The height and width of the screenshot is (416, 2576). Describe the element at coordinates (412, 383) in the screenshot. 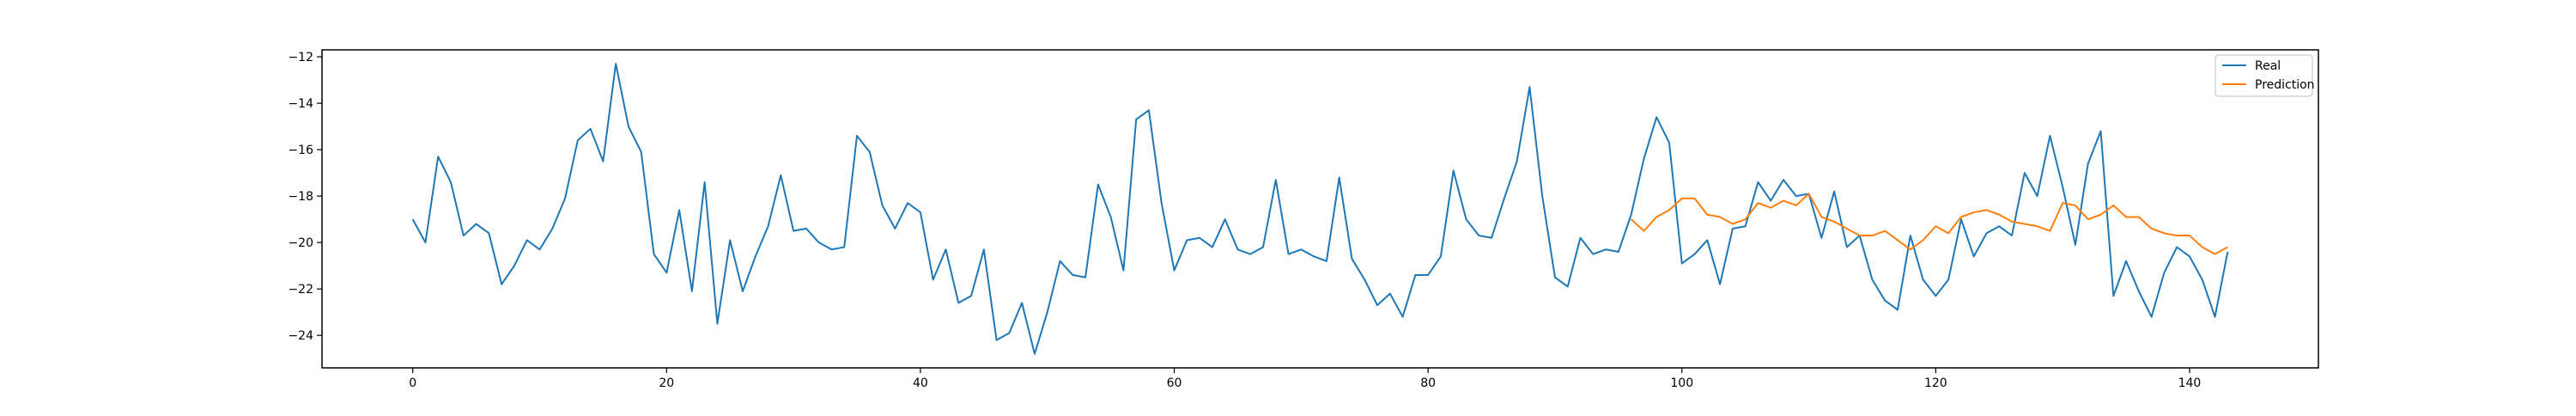

I see `x-tick-label: 0` at that location.